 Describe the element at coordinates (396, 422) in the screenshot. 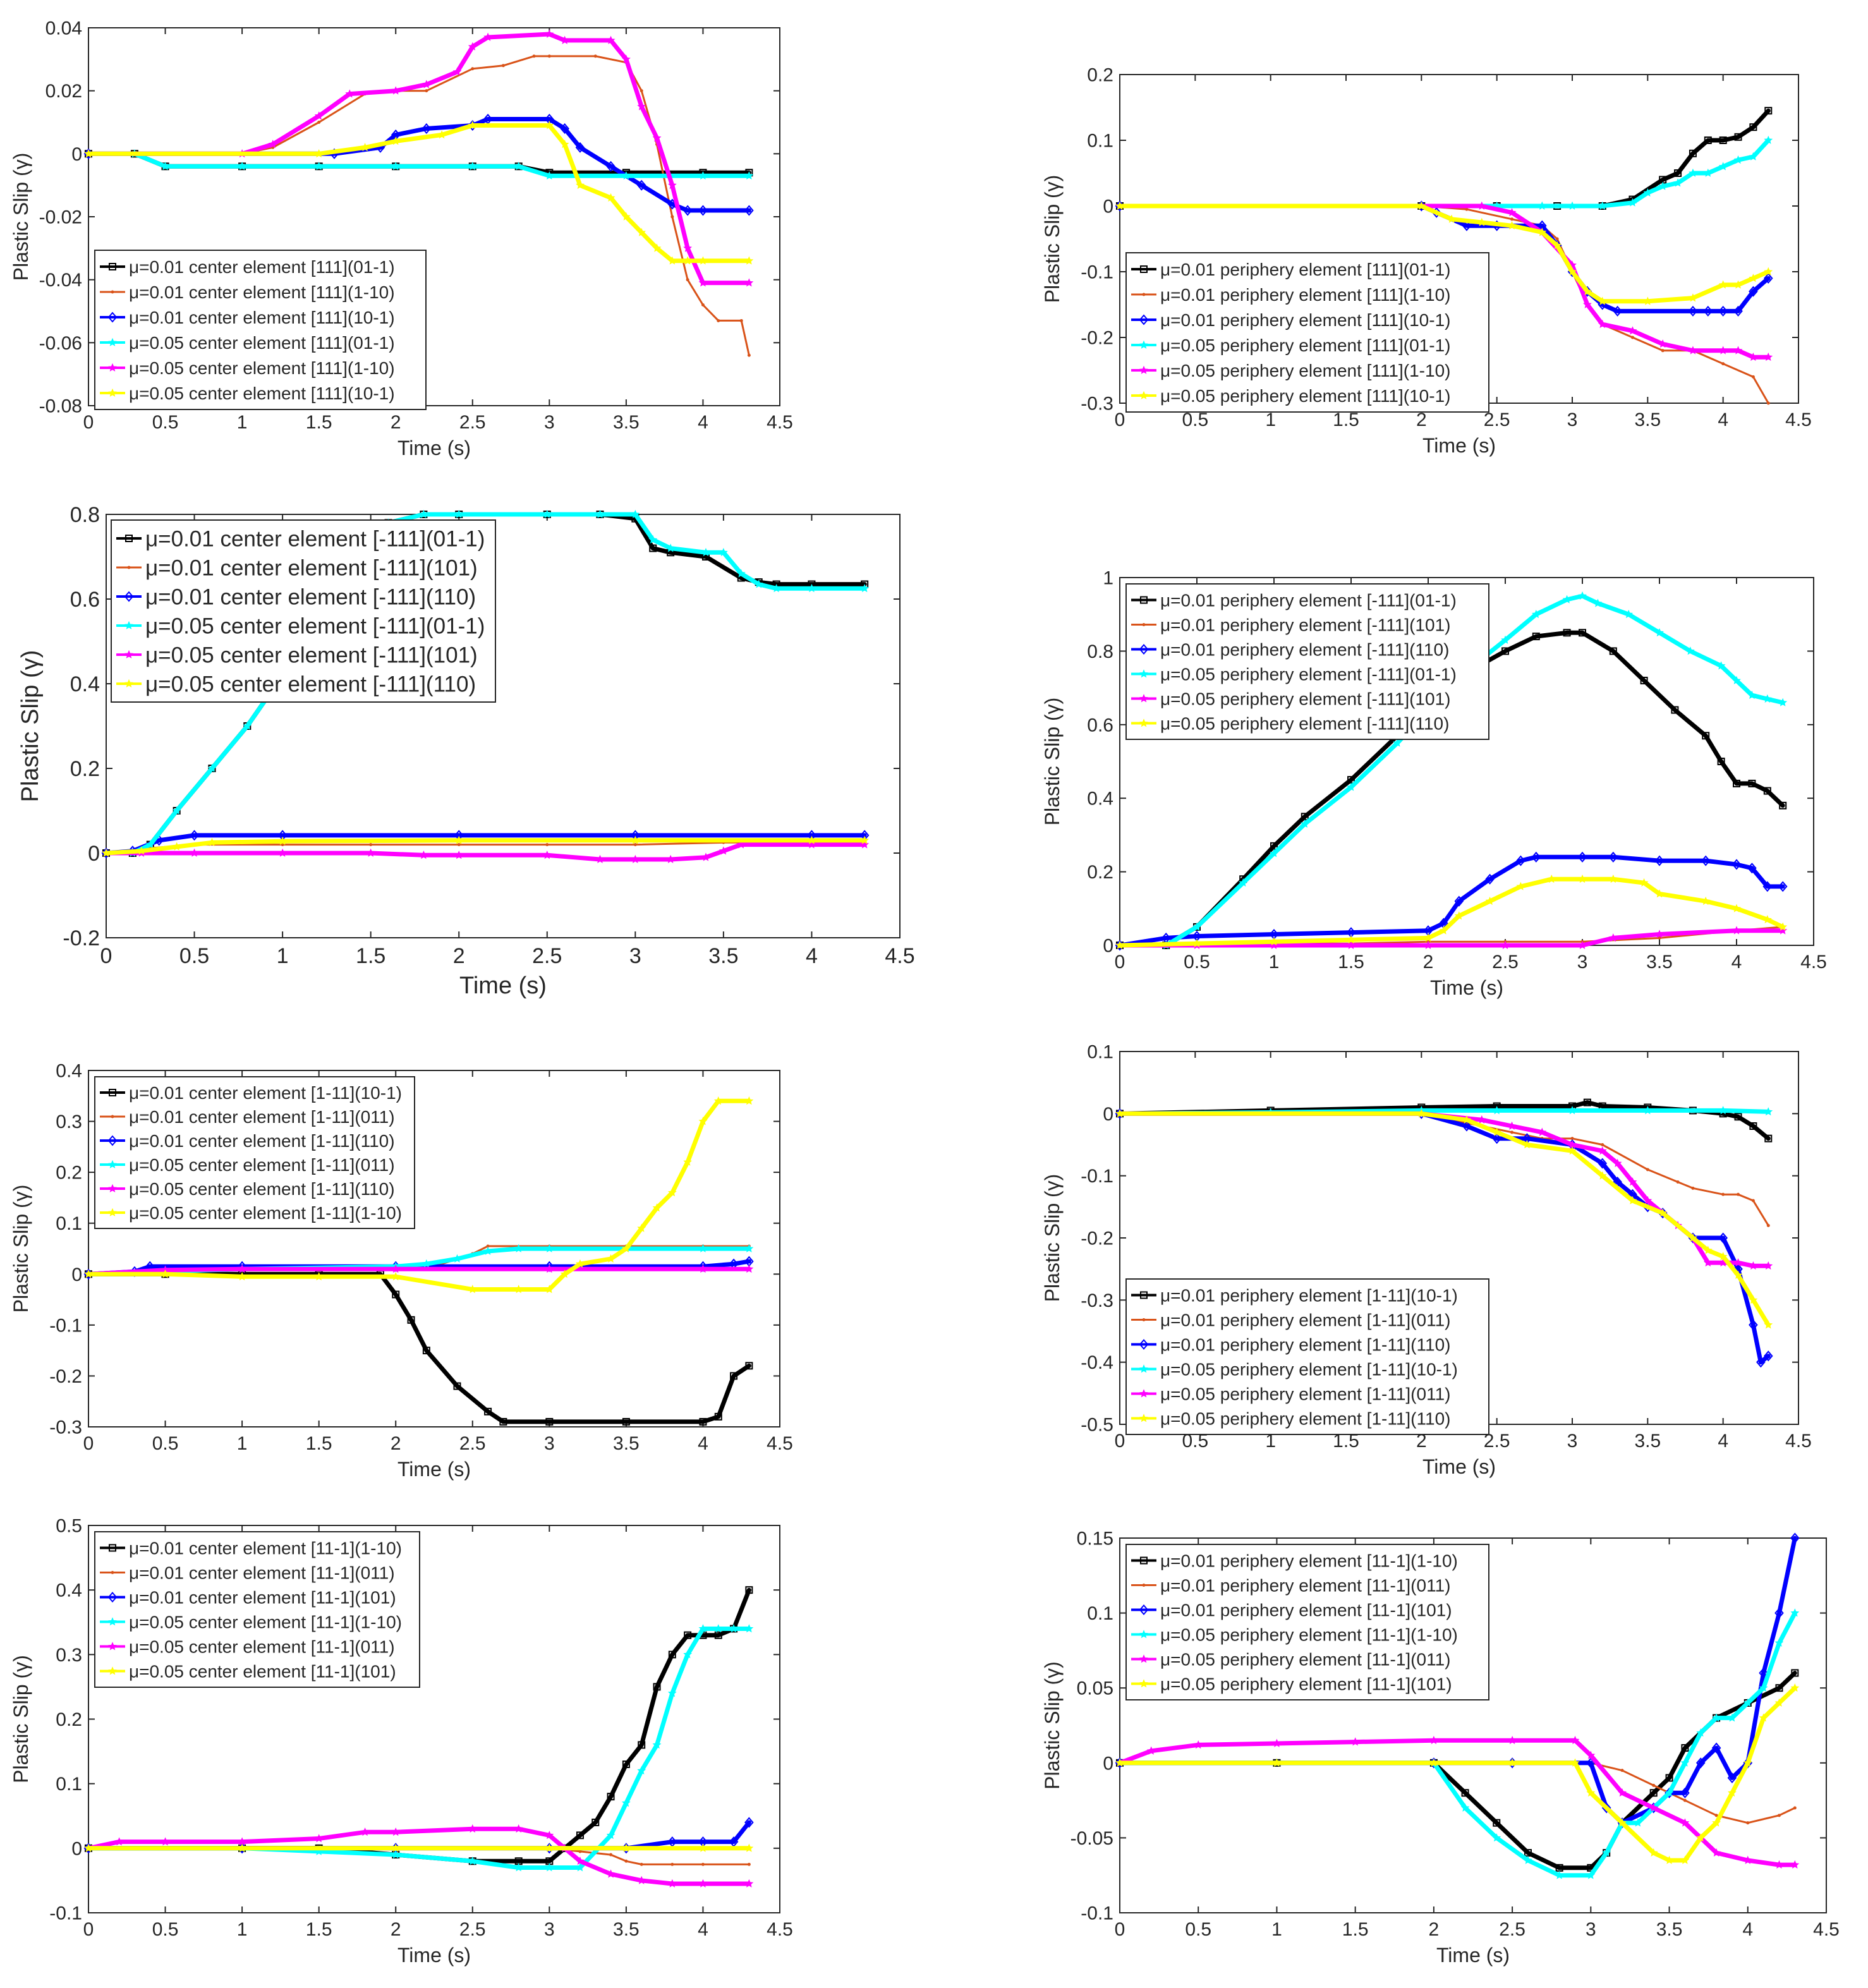

I see `x-tick-label: 2` at that location.